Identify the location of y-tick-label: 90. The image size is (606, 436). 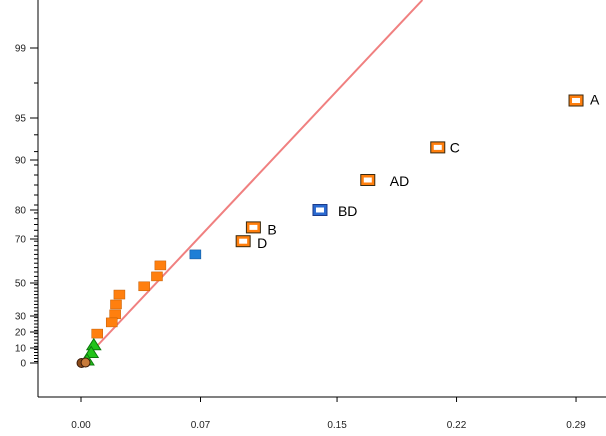
(21, 161).